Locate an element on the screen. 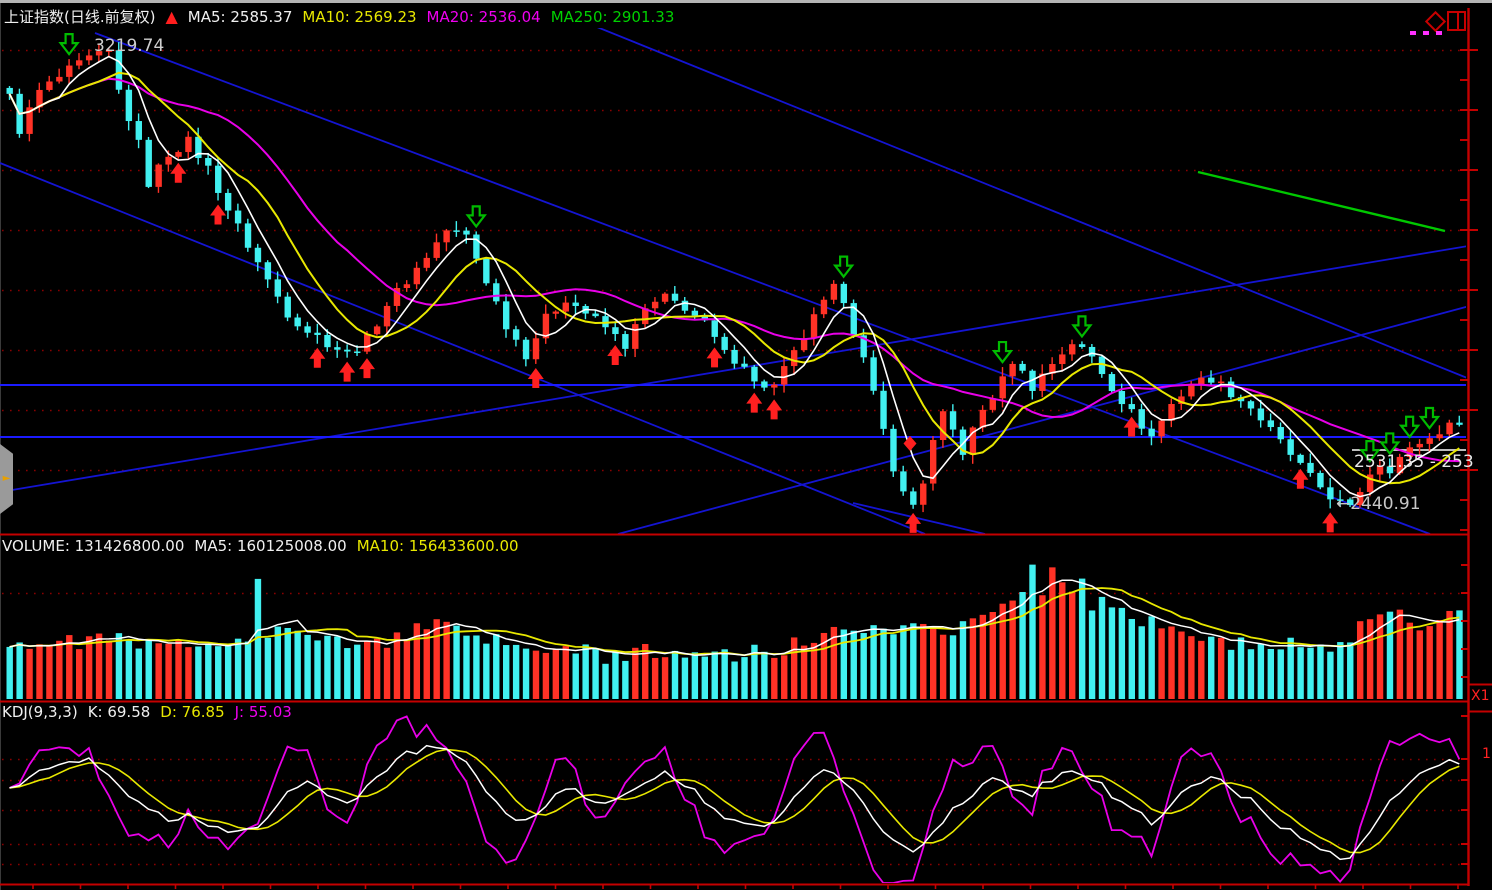 The width and height of the screenshot is (1492, 890). ma20-readout: MA20: 2536.04 is located at coordinates (483, 17).